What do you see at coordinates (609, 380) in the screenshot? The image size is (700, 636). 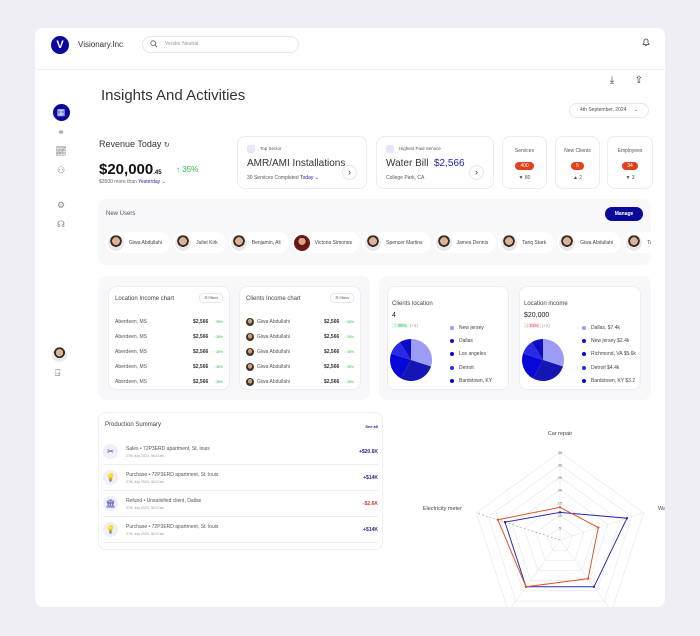 I see `legend-item: Bardstown, KY $3.2` at bounding box center [609, 380].